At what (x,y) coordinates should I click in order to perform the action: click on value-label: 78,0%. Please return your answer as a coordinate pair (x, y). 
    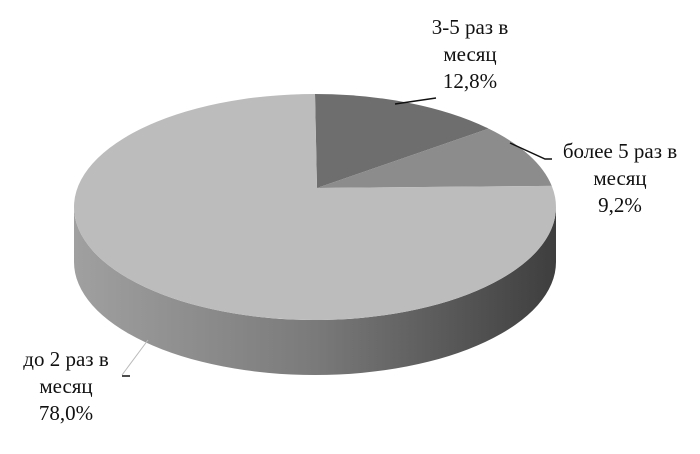
    Looking at the image, I should click on (66, 413).